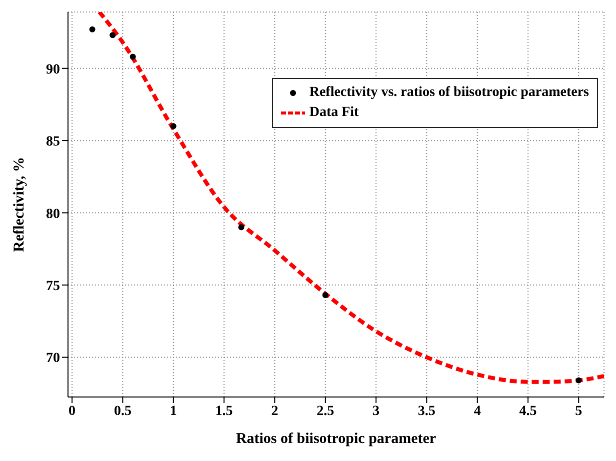 Image resolution: width=616 pixels, height=461 pixels. What do you see at coordinates (19, 204) in the screenshot?
I see `y-axis-title: Reflectivity, %` at bounding box center [19, 204].